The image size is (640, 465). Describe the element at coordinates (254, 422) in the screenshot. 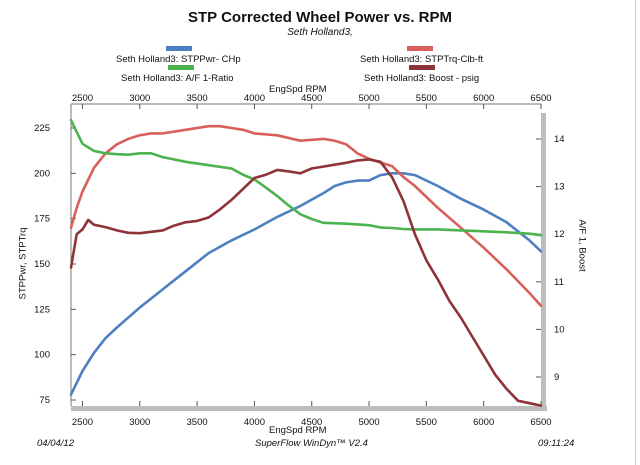

I see `x-tick-label-bottom: 4000` at that location.